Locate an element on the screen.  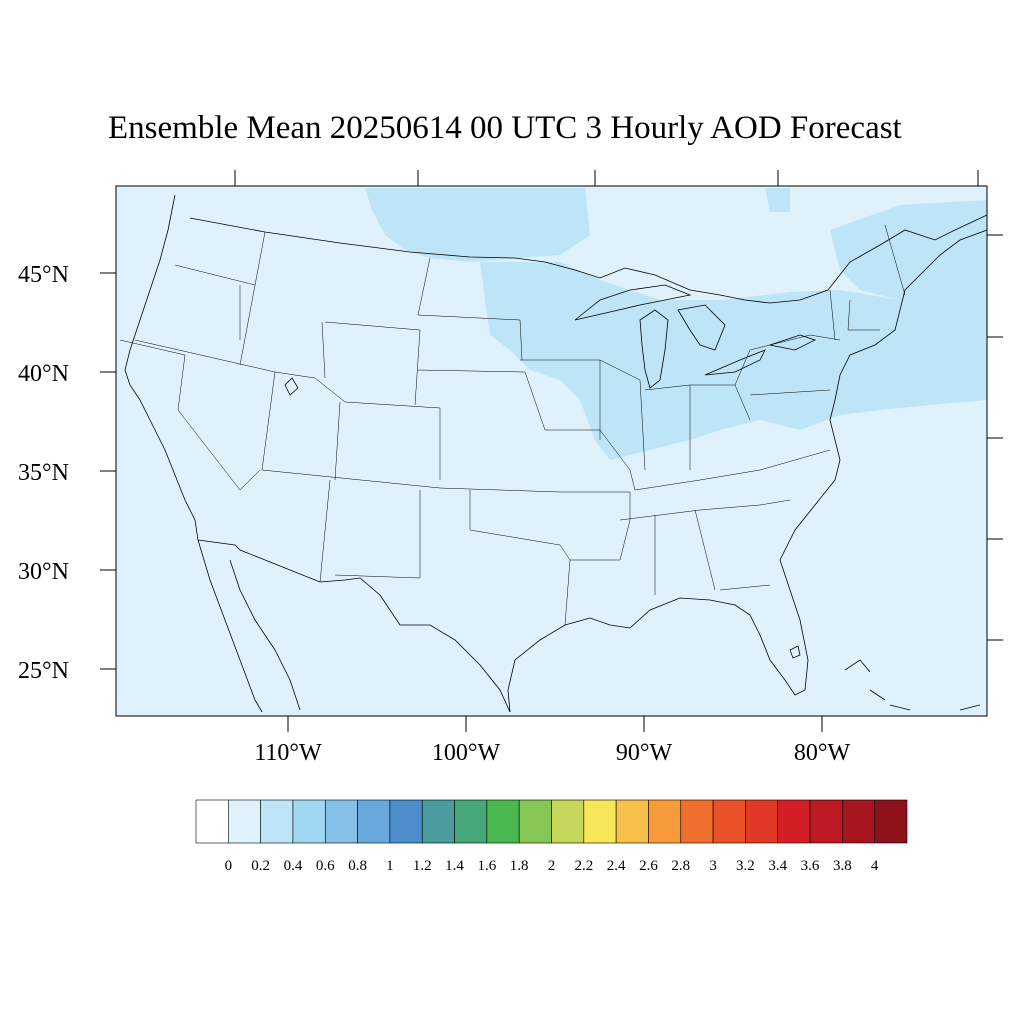
canada-border is located at coordinates (588, 259).